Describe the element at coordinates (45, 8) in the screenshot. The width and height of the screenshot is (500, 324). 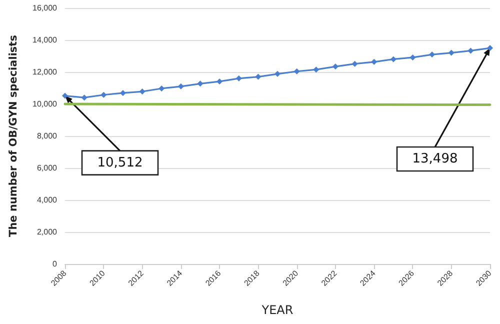
I see `y-tick-label: 16,000` at that location.